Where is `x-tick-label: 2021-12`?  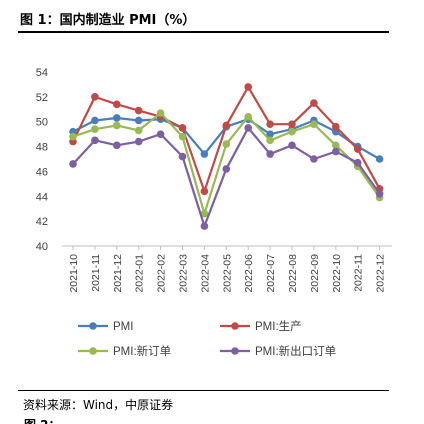
x-tick-label: 2021-12 is located at coordinates (118, 273).